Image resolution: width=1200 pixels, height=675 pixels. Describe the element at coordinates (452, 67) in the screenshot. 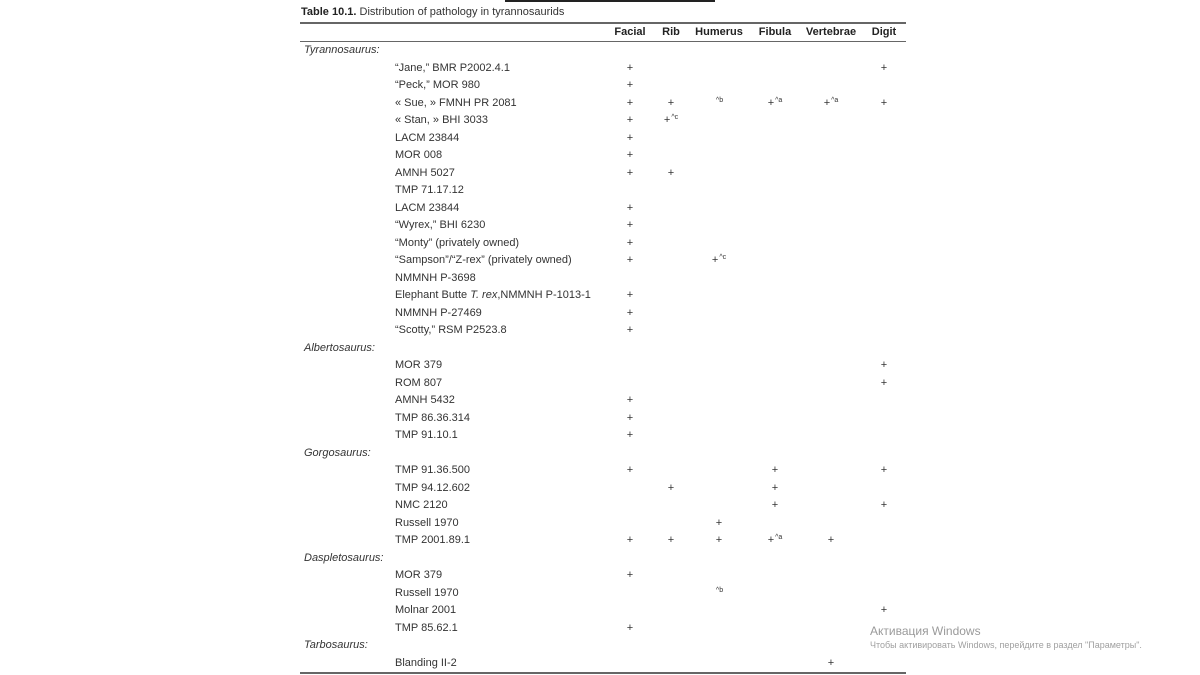

I see `specimen-label-pre: “Jane,” BMR P2002.4.1` at that location.